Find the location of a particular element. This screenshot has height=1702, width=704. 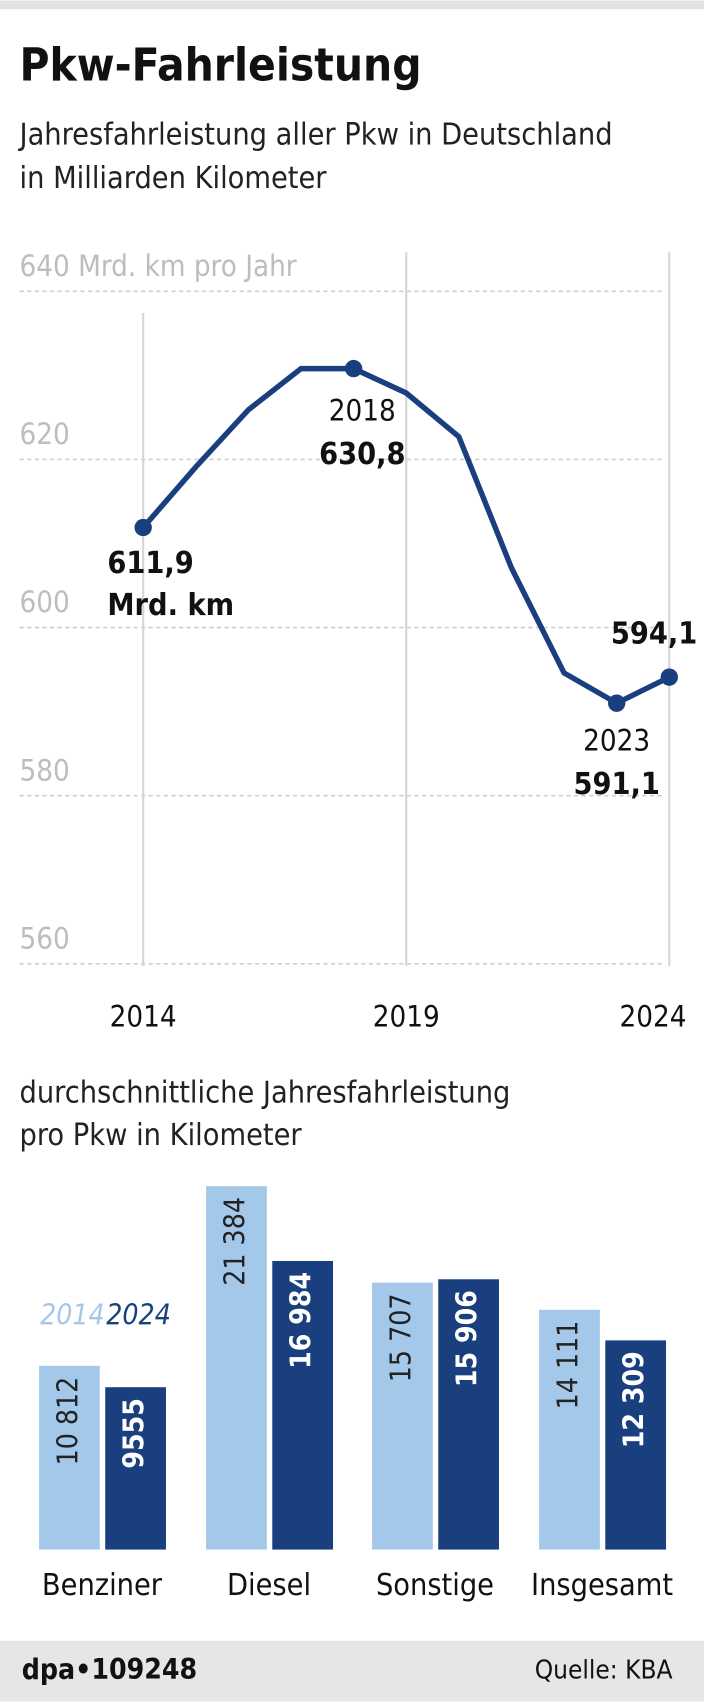

footer-id: dpa•109248 is located at coordinates (110, 1669).